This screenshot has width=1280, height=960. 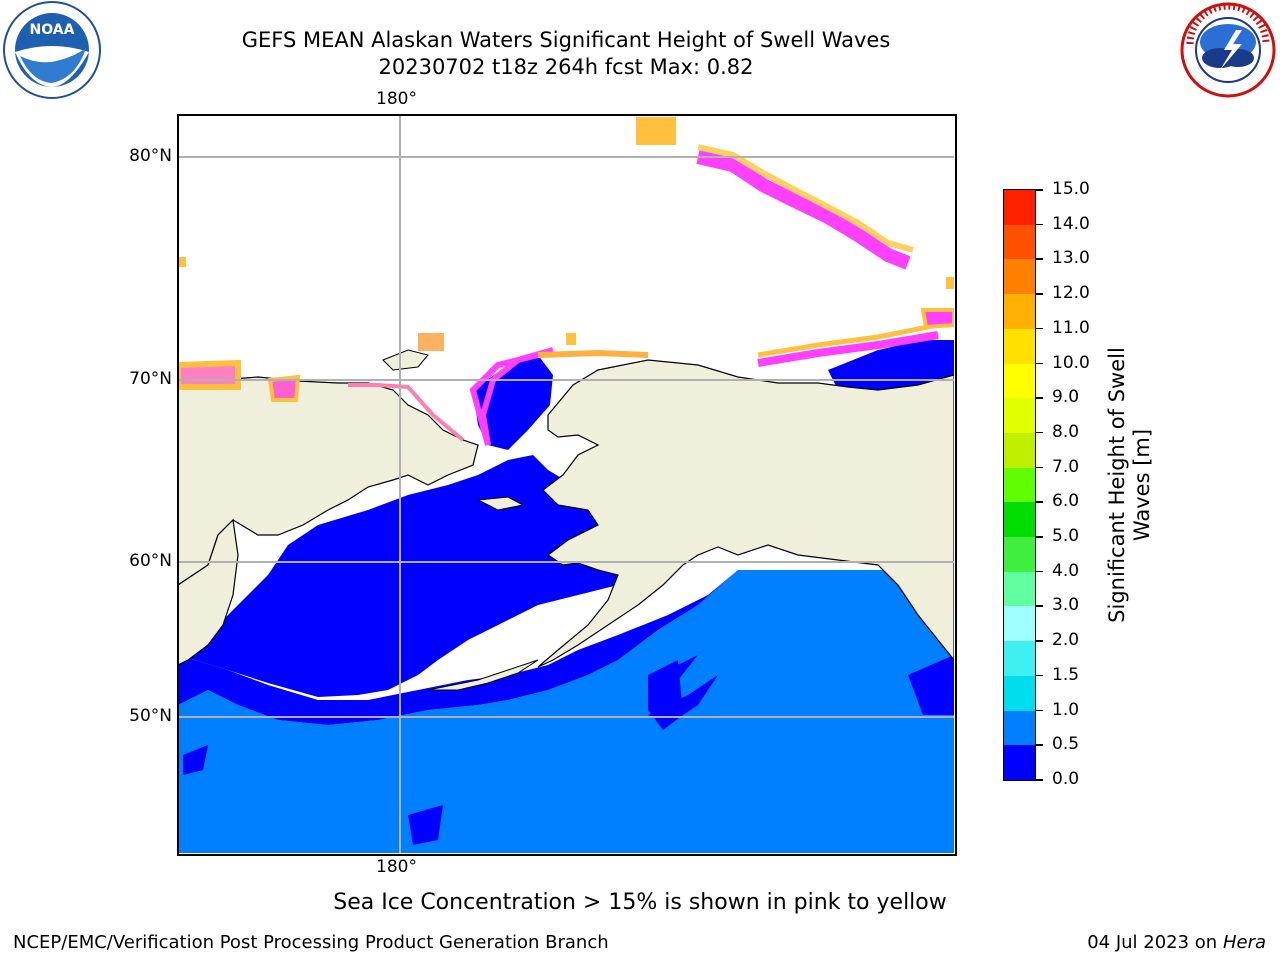 I want to click on colorbar-title: Significant Height of Swell Waves [m], so click(x=1129, y=485).